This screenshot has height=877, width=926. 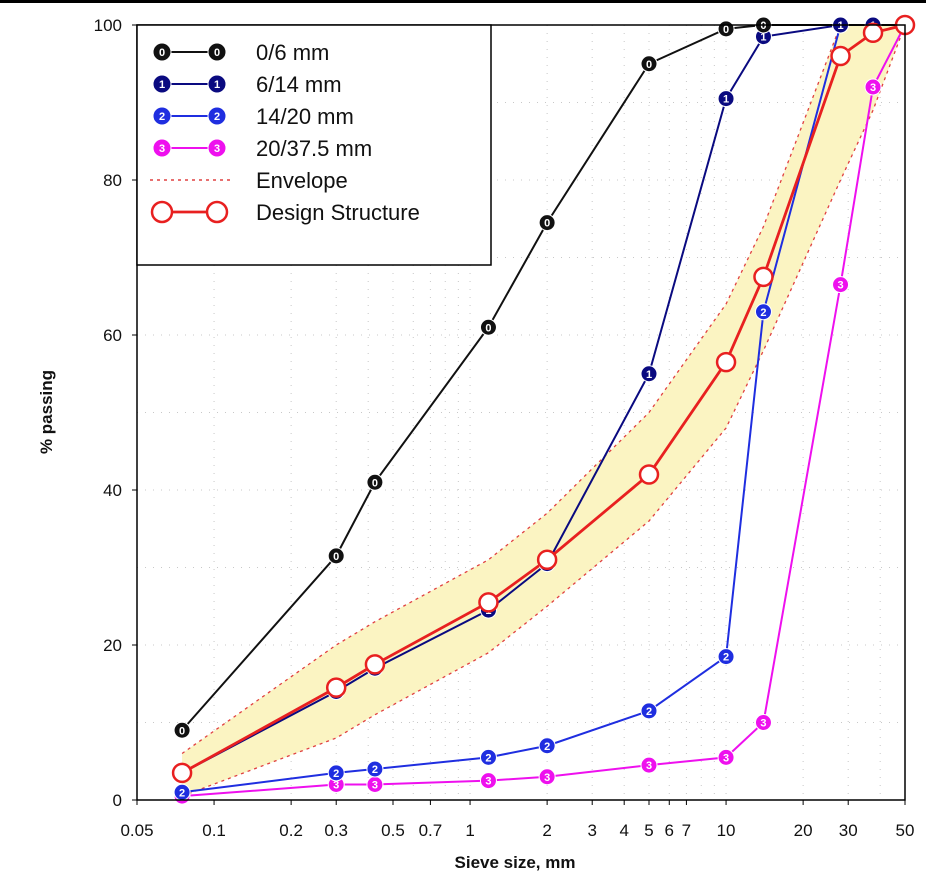 I want to click on legend-item: 1 1 6/14 mm, so click(x=247, y=84).